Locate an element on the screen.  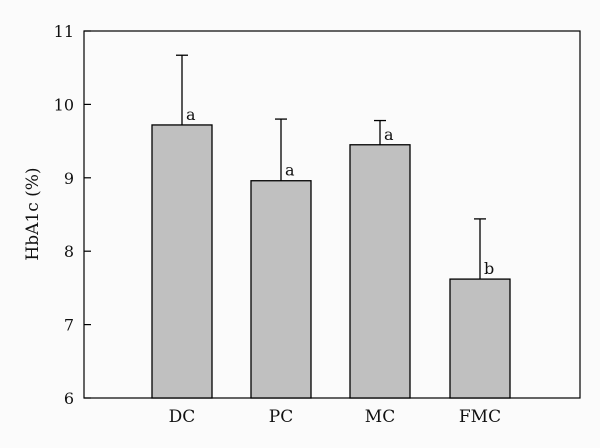
y-tick-label: 7 is located at coordinates (69, 325).